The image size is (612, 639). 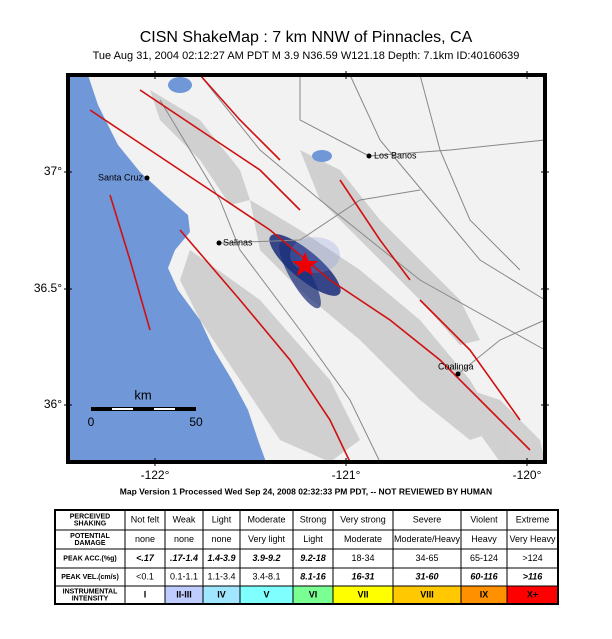 I want to click on legend-text: VIII, so click(x=427, y=594).